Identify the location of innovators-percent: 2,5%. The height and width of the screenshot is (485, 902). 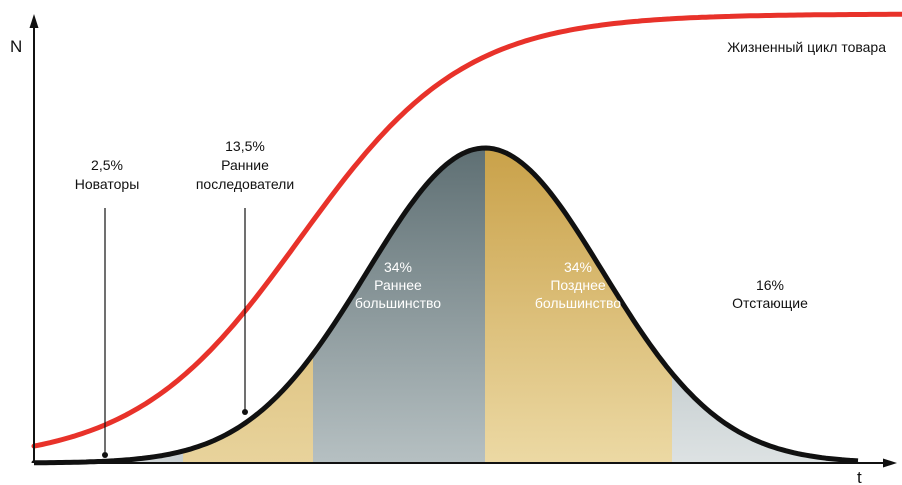
(107, 165).